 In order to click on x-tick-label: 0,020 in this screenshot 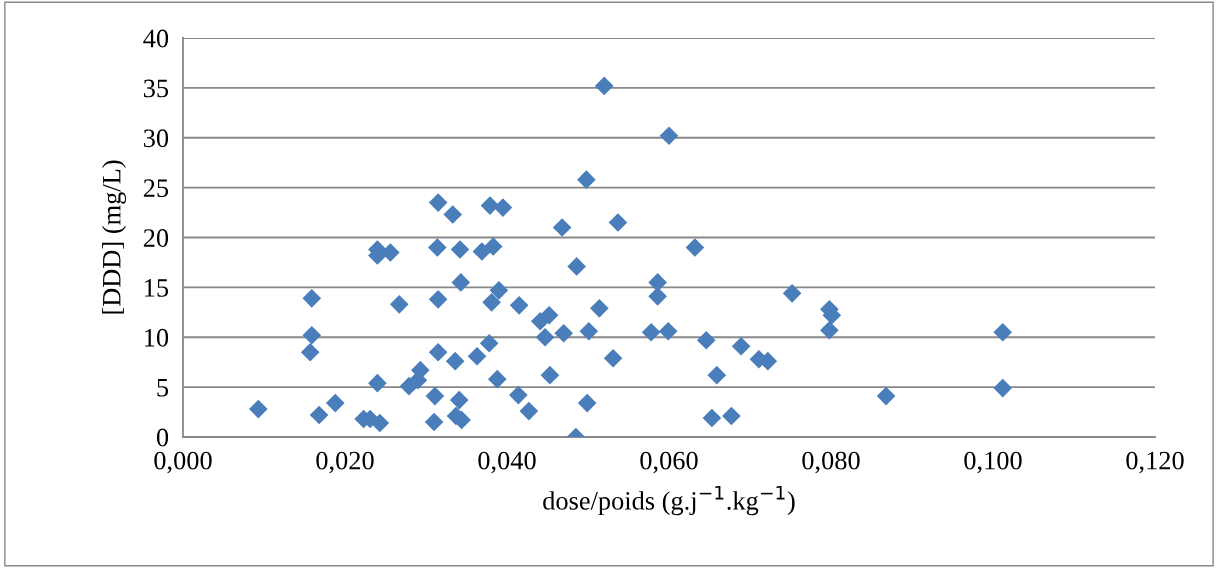, I will do `click(345, 462)`.